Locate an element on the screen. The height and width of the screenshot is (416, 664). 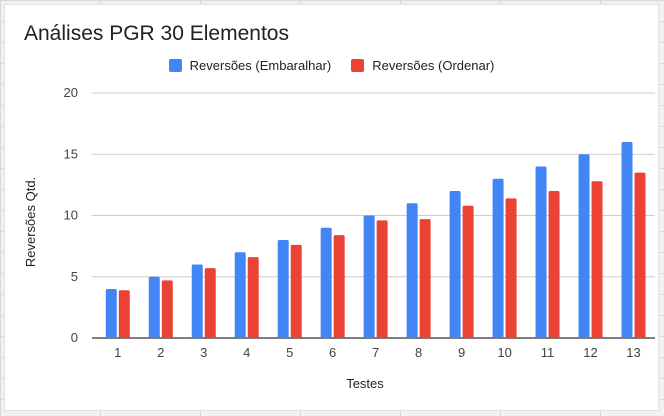
y-tick-label: 15 is located at coordinates (71, 153).